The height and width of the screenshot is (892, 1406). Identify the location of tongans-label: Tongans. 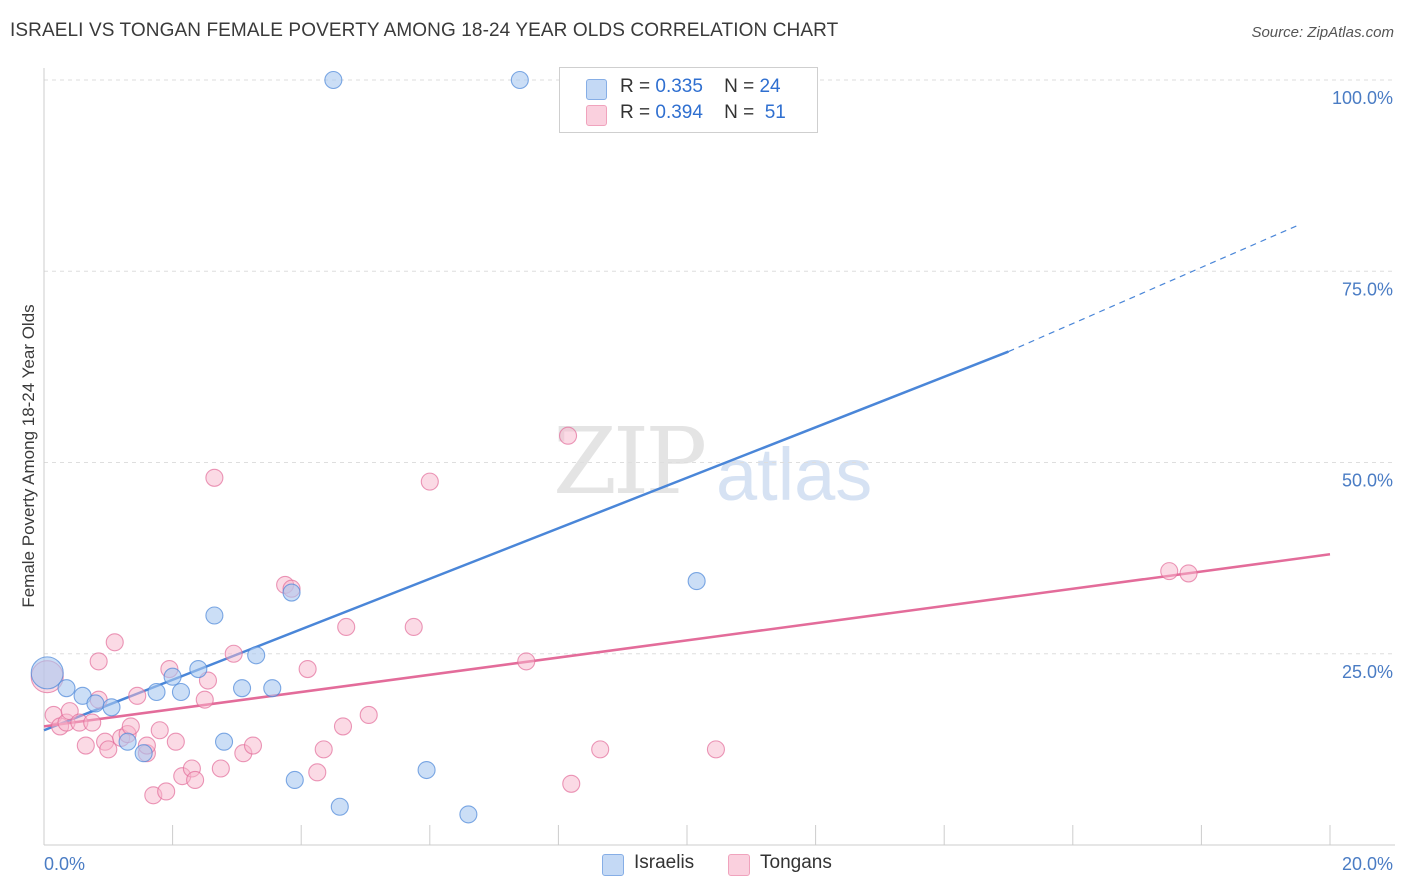
(796, 862).